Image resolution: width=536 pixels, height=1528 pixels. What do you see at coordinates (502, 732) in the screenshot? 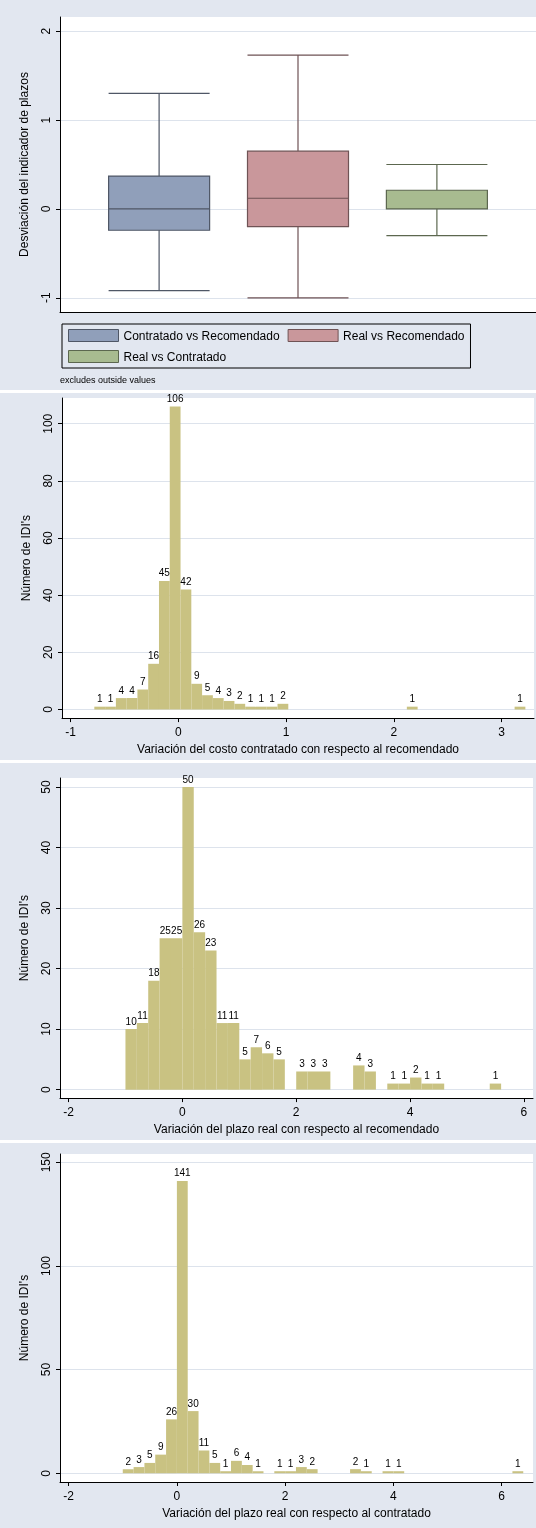
I see `x-tick-label: 3` at bounding box center [502, 732].